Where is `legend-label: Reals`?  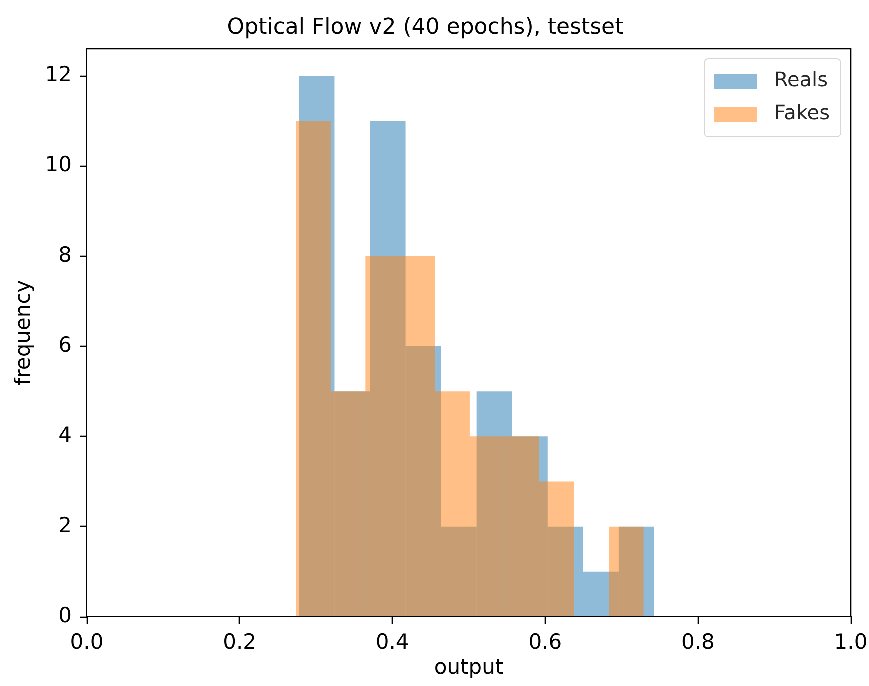 legend-label: Reals is located at coordinates (801, 80).